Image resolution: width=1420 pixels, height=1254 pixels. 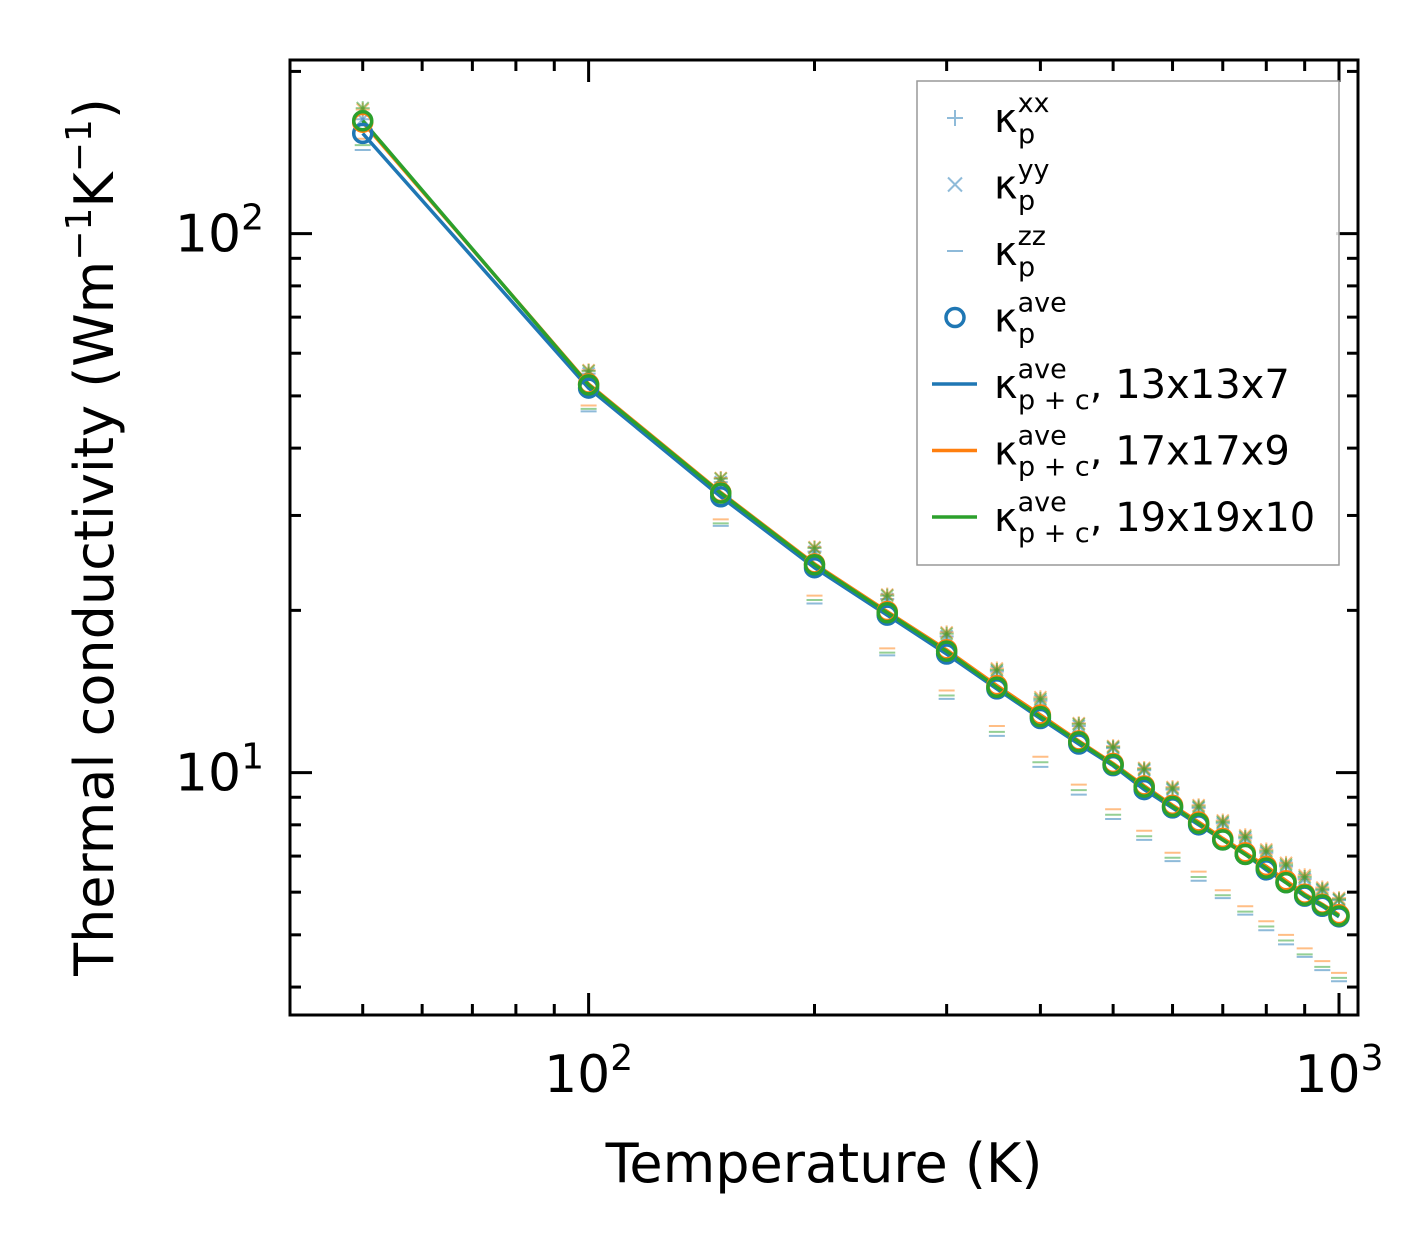 I want to click on legend-label: κave p + c, 19x19x10, so click(x=1154, y=518).